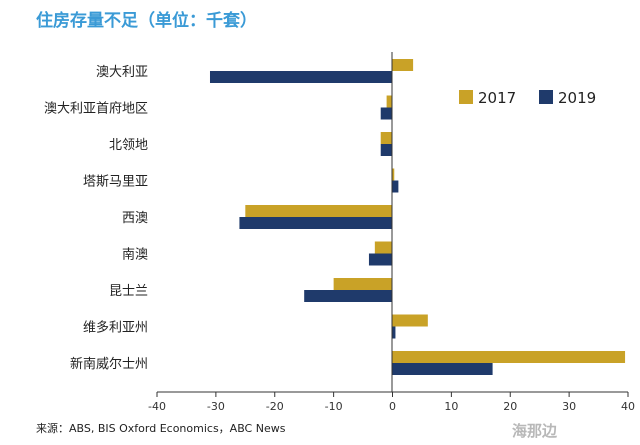  I want to click on category-label: 澳大利亚首府地区, so click(96, 109).